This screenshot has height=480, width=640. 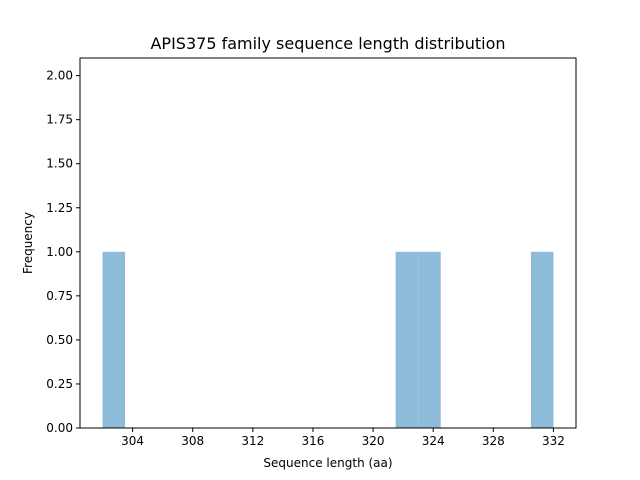 What do you see at coordinates (373, 441) in the screenshot?
I see `x-tick-label: 320` at bounding box center [373, 441].